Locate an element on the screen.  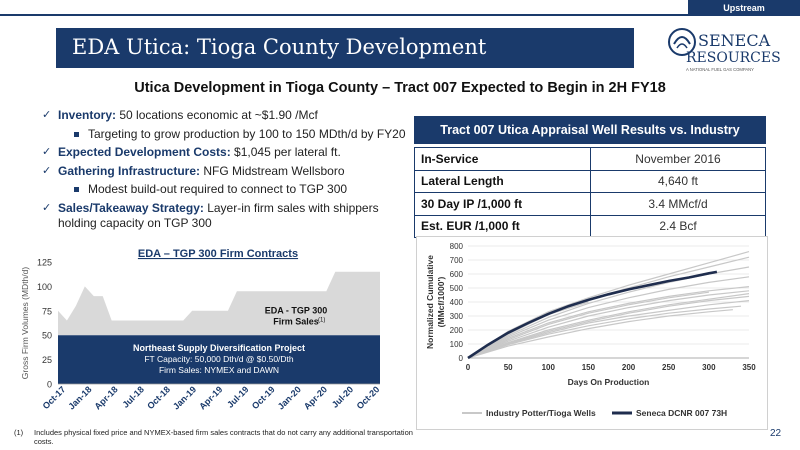
supply-project-name: Northeast Supply Diversification Project is located at coordinates (219, 348).